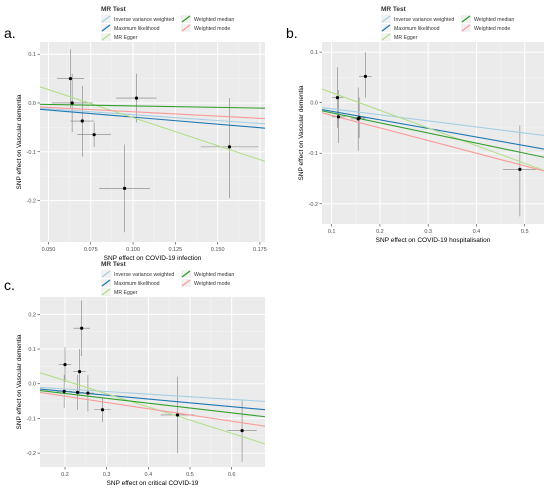 This screenshot has width=550, height=496. I want to click on x-tick-label: 0.125, so click(175, 250).